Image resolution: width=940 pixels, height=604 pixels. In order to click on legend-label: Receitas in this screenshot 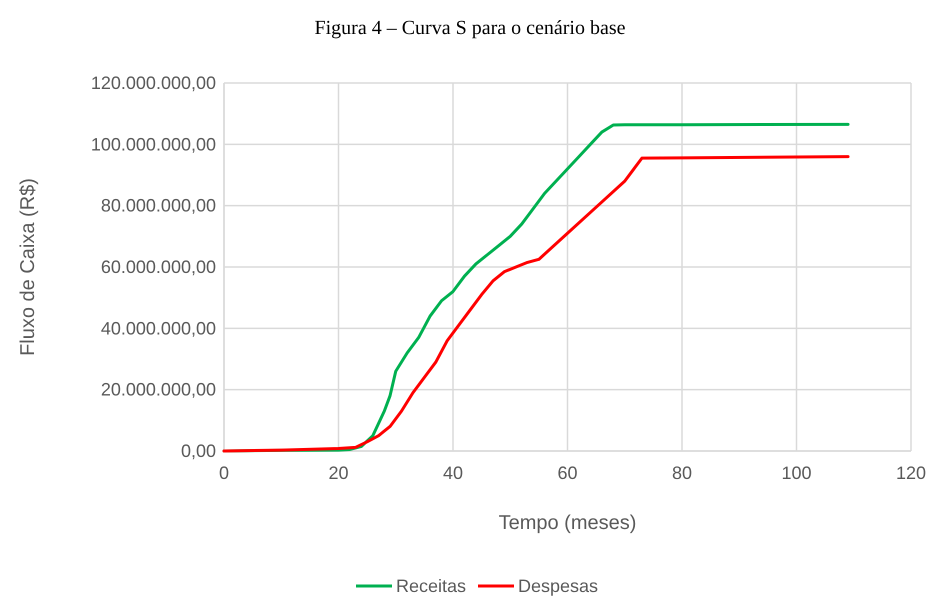, I will do `click(431, 586)`.